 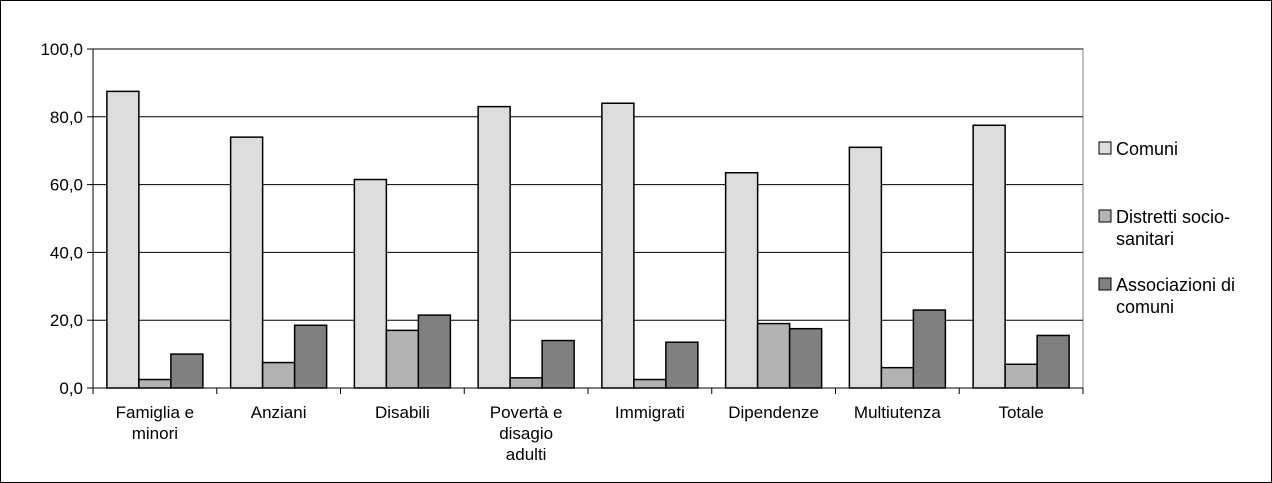 What do you see at coordinates (1173, 228) in the screenshot?
I see `legend-label: Distretti socio-sanitari` at bounding box center [1173, 228].